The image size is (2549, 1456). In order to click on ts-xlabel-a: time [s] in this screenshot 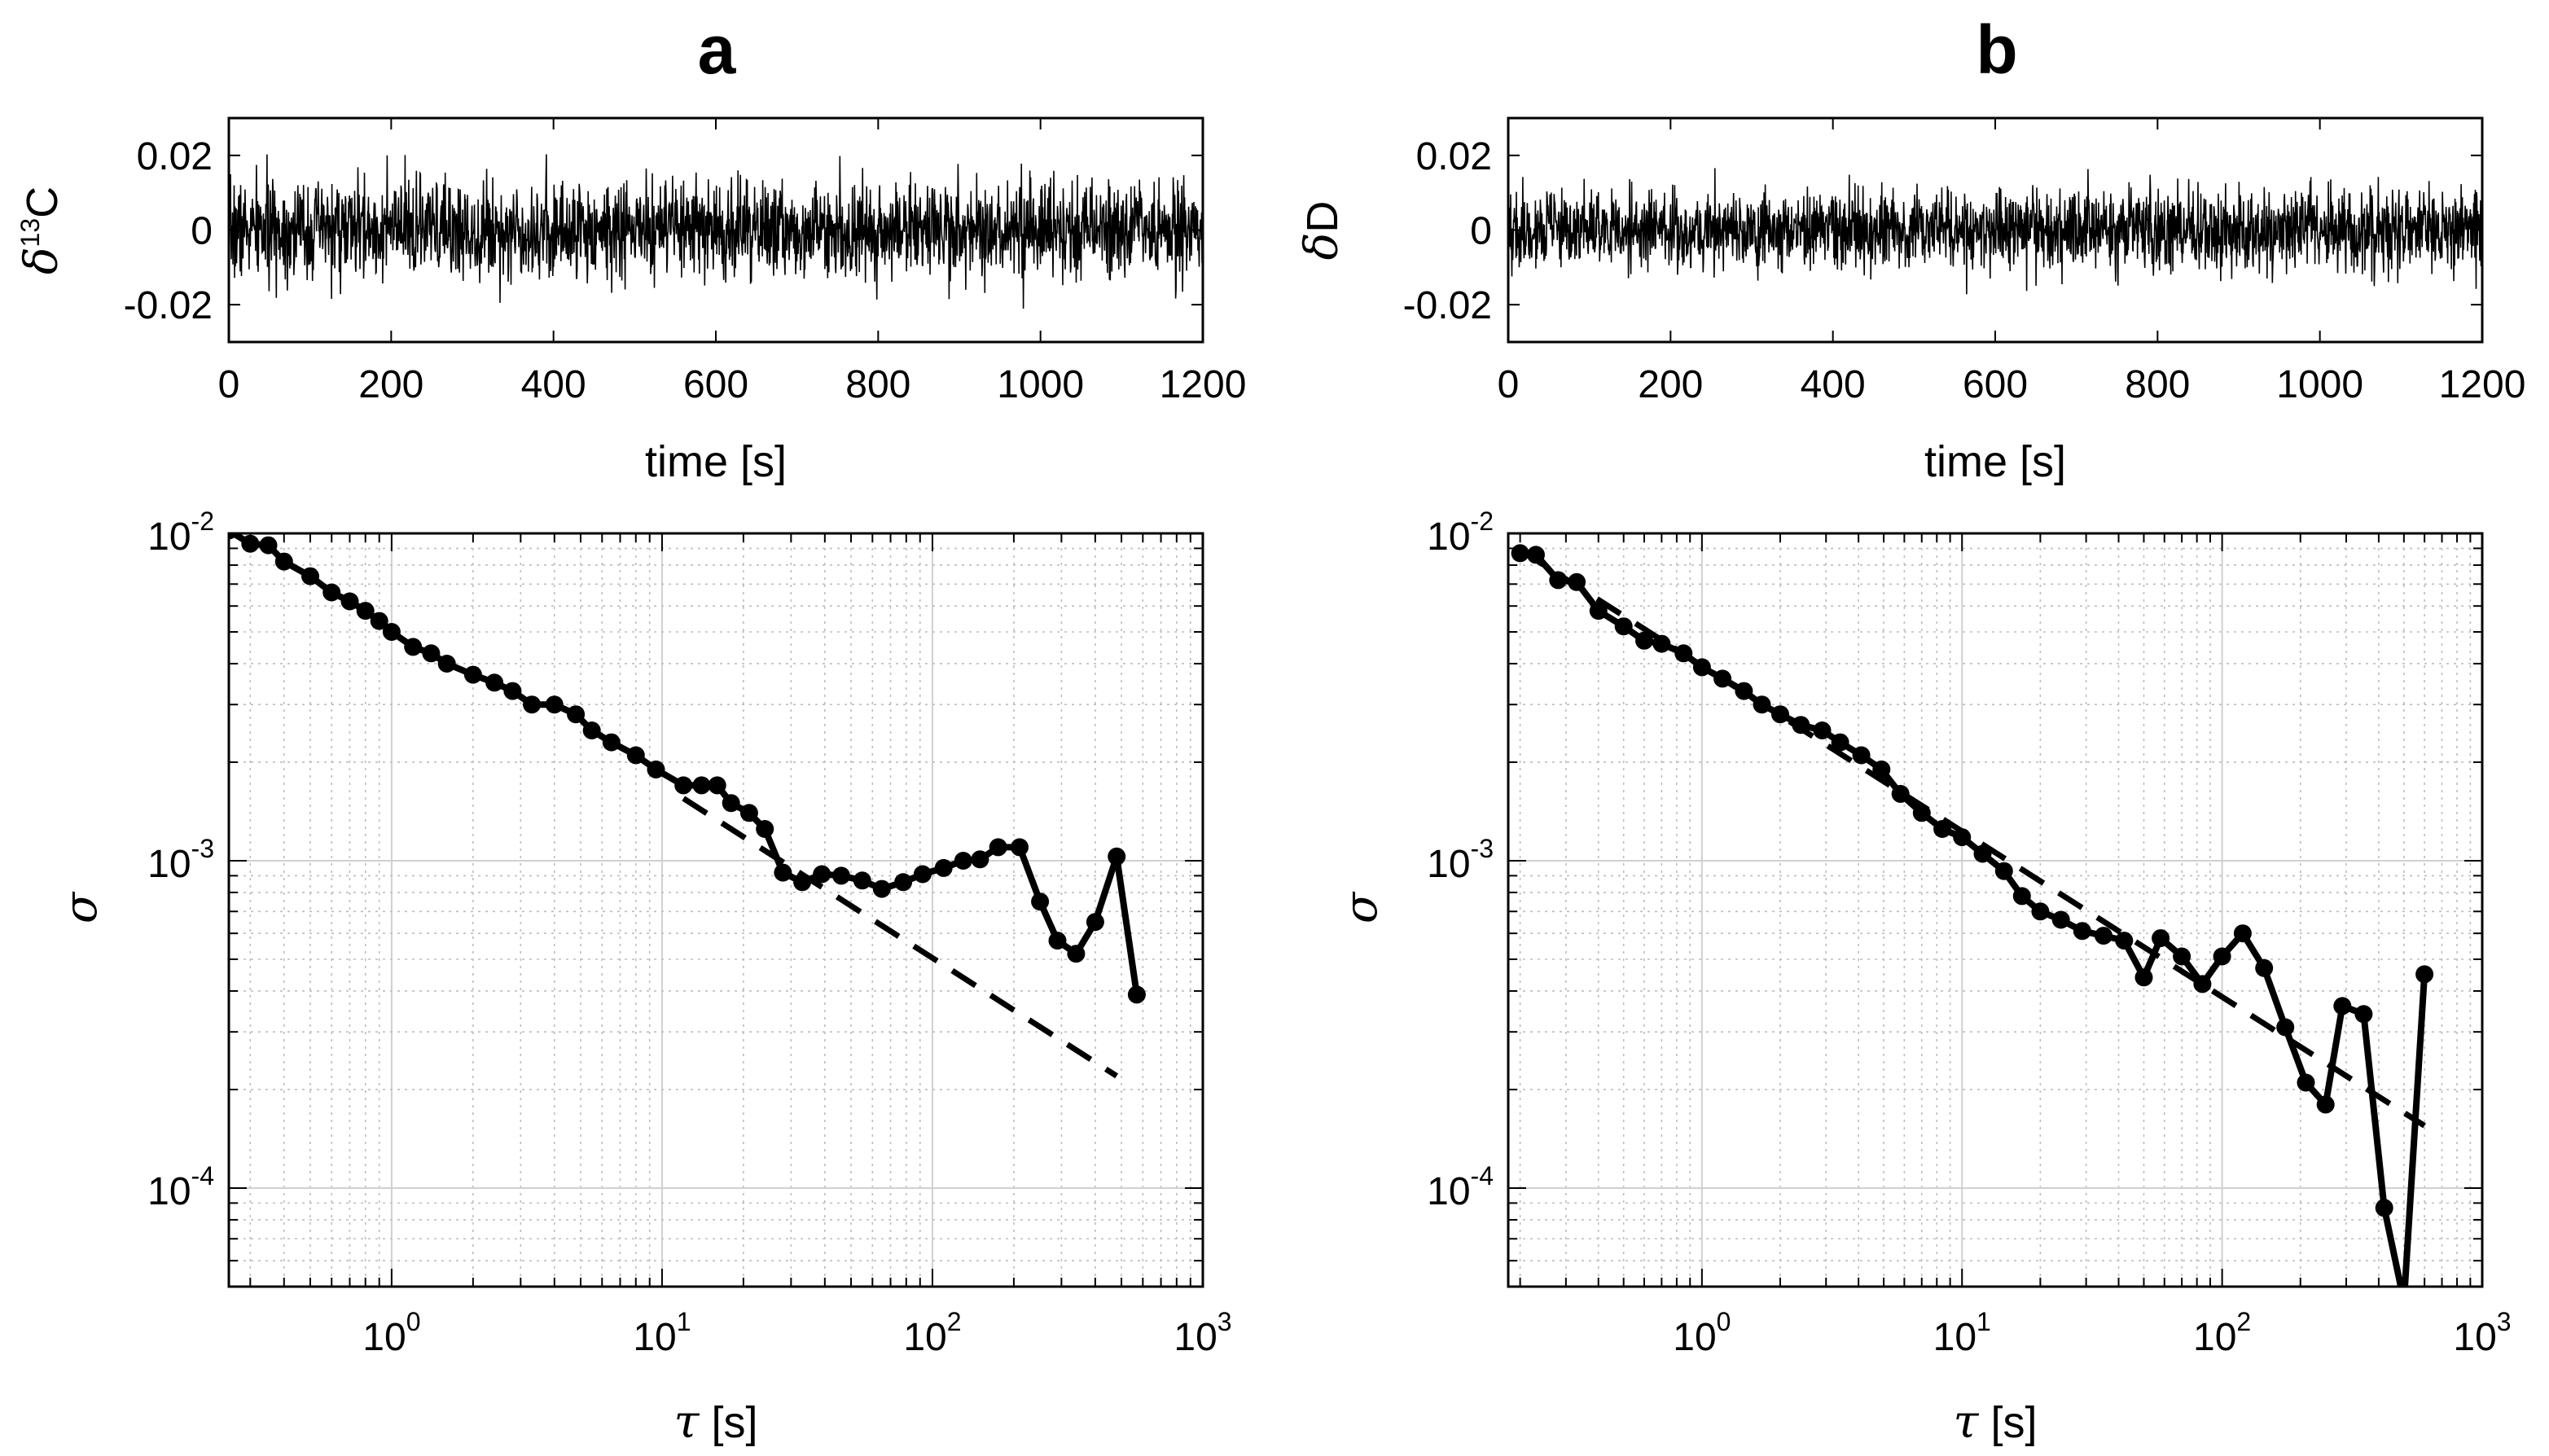, I will do `click(716, 461)`.